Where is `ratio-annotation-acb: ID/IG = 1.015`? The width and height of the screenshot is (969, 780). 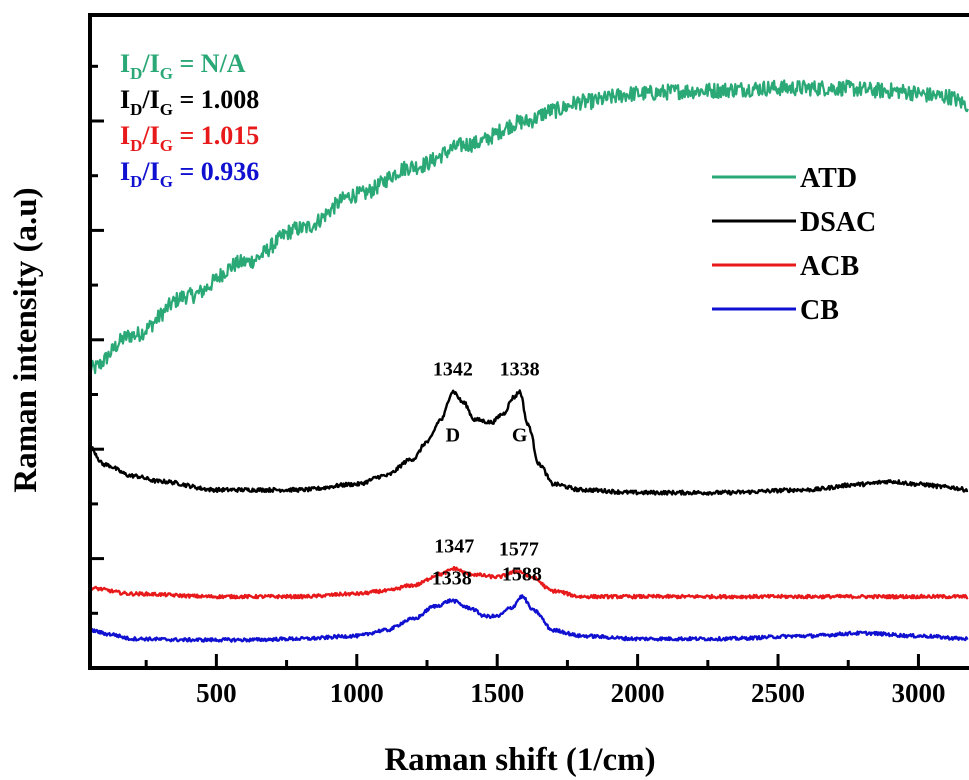
ratio-annotation-acb: ID/IG = 1.015 is located at coordinates (189, 138).